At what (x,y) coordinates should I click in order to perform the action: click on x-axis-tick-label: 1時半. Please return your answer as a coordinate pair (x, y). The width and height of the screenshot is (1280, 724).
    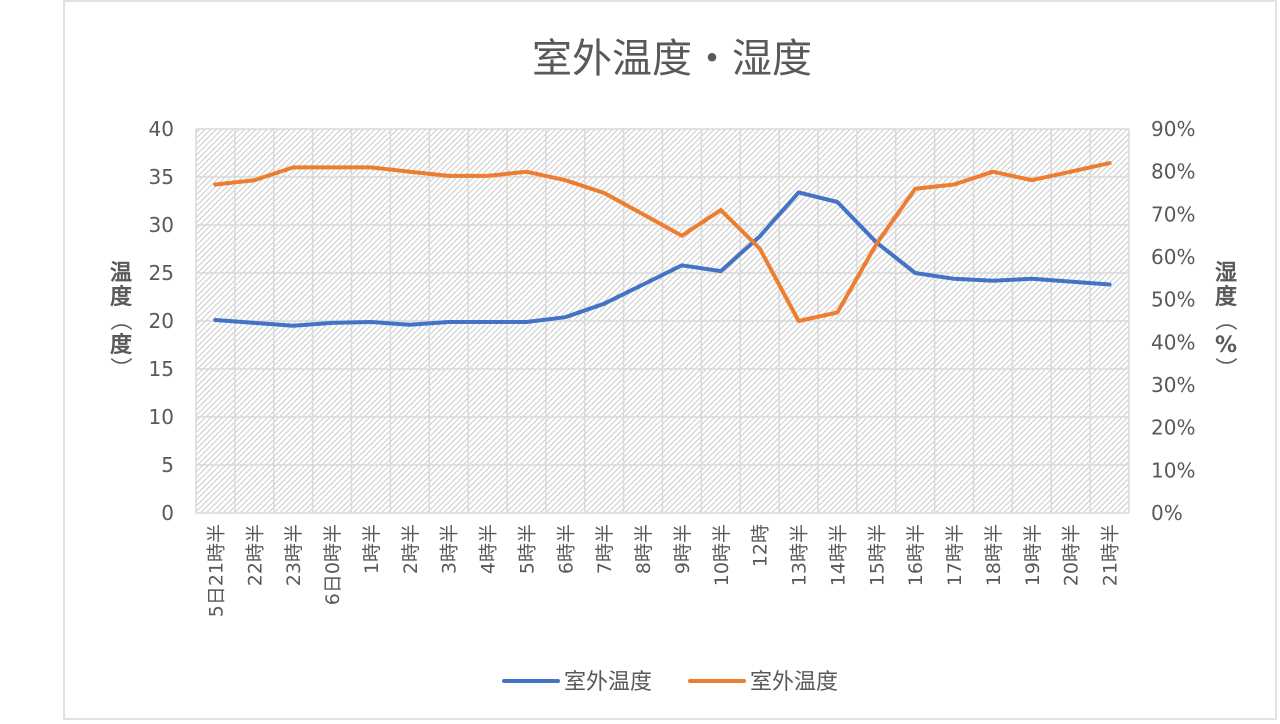
    Looking at the image, I should click on (372, 549).